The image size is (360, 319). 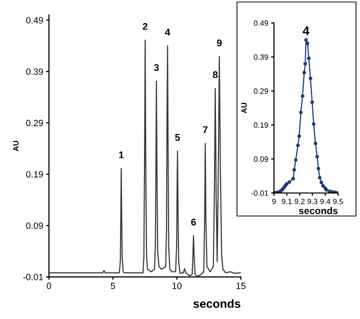 What do you see at coordinates (33, 277) in the screenshot?
I see `y-tick-label: -0.01` at bounding box center [33, 277].